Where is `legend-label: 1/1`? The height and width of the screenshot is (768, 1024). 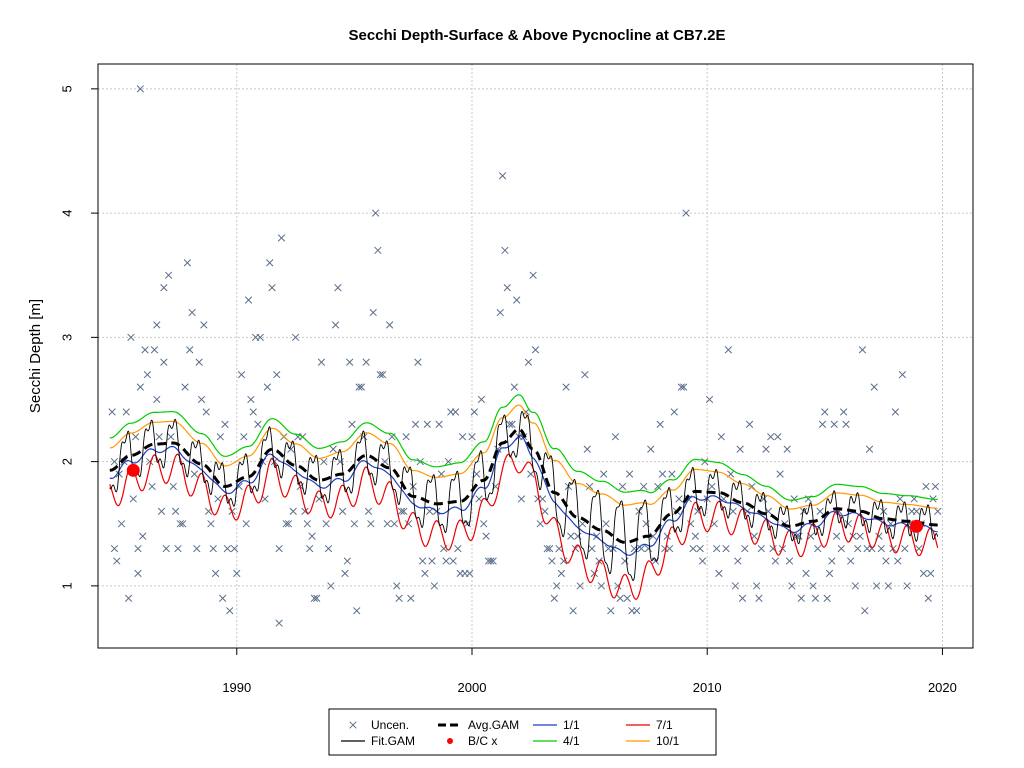 legend-label: 1/1 is located at coordinates (571, 725).